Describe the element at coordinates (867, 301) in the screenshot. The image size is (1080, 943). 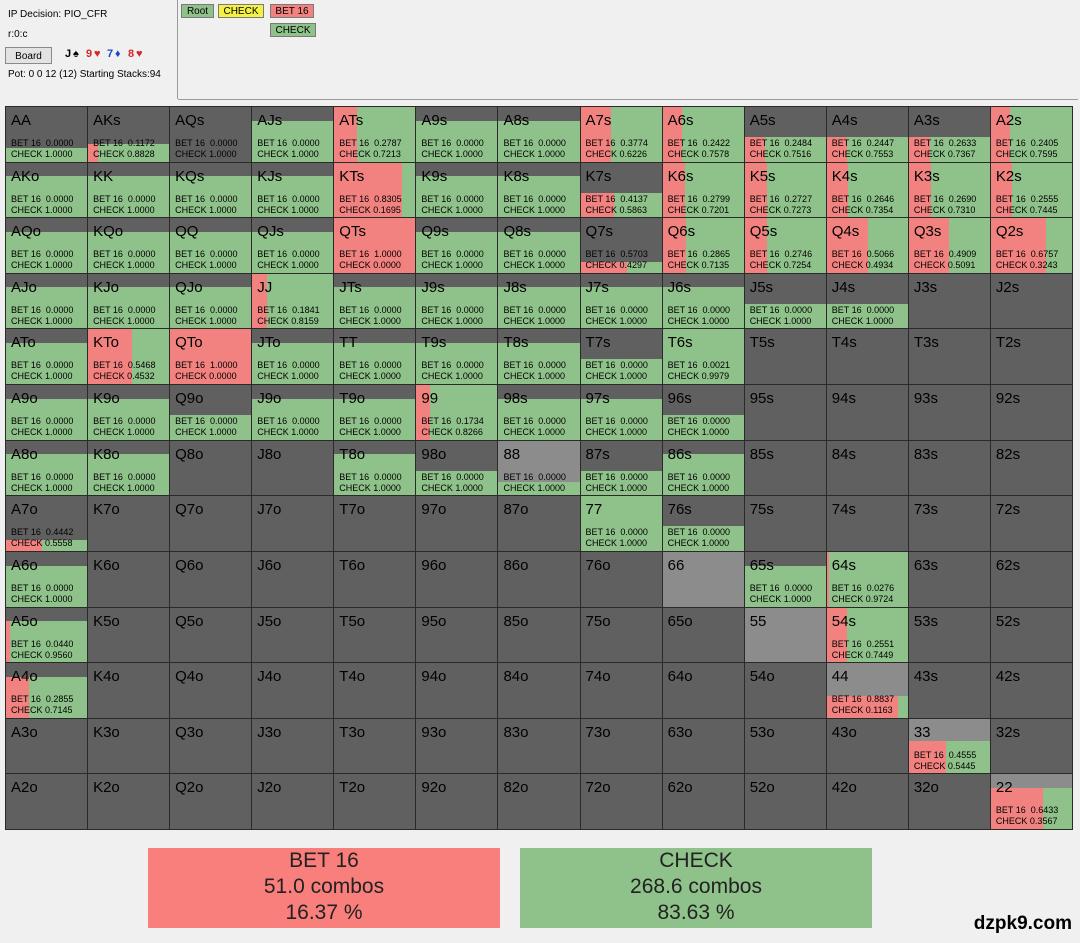
I see `hand-cell-J4s: BET 16 0.0000 CHECK 1.0000 J4s` at that location.